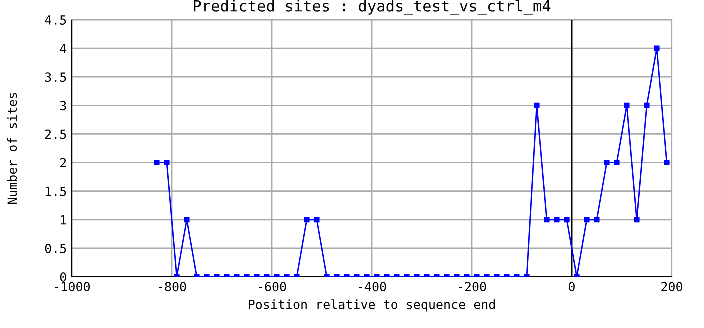 The width and height of the screenshot is (704, 328). Describe the element at coordinates (372, 306) in the screenshot. I see `x-axis-title: Position relative to sequence end` at that location.